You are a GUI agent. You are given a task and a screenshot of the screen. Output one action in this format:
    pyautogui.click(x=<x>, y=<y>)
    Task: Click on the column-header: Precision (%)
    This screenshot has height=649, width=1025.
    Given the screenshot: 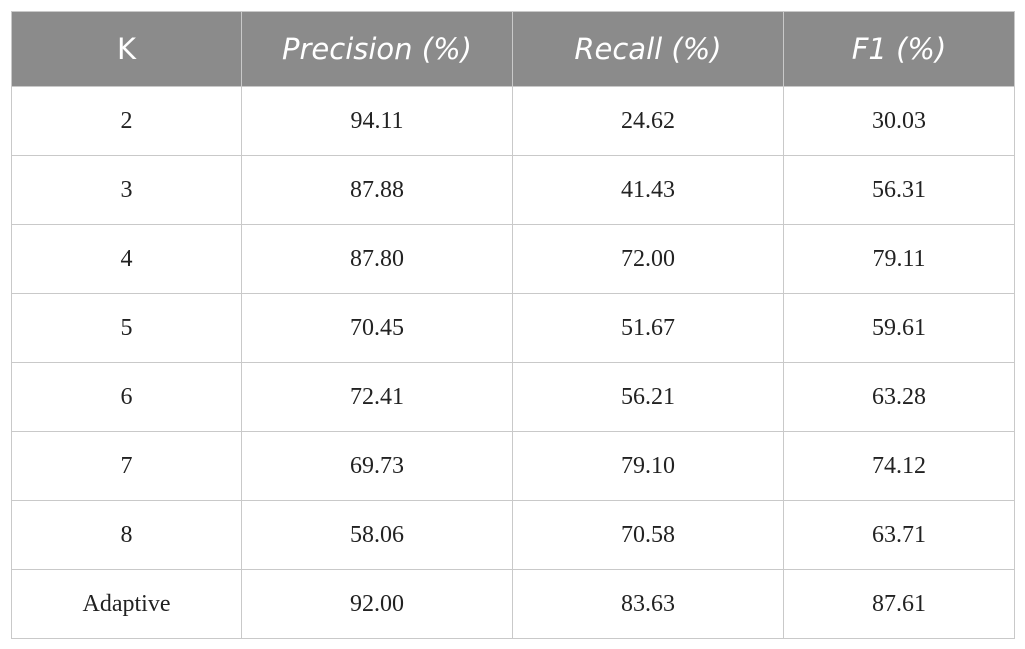 What is the action you would take?
    pyautogui.click(x=377, y=49)
    